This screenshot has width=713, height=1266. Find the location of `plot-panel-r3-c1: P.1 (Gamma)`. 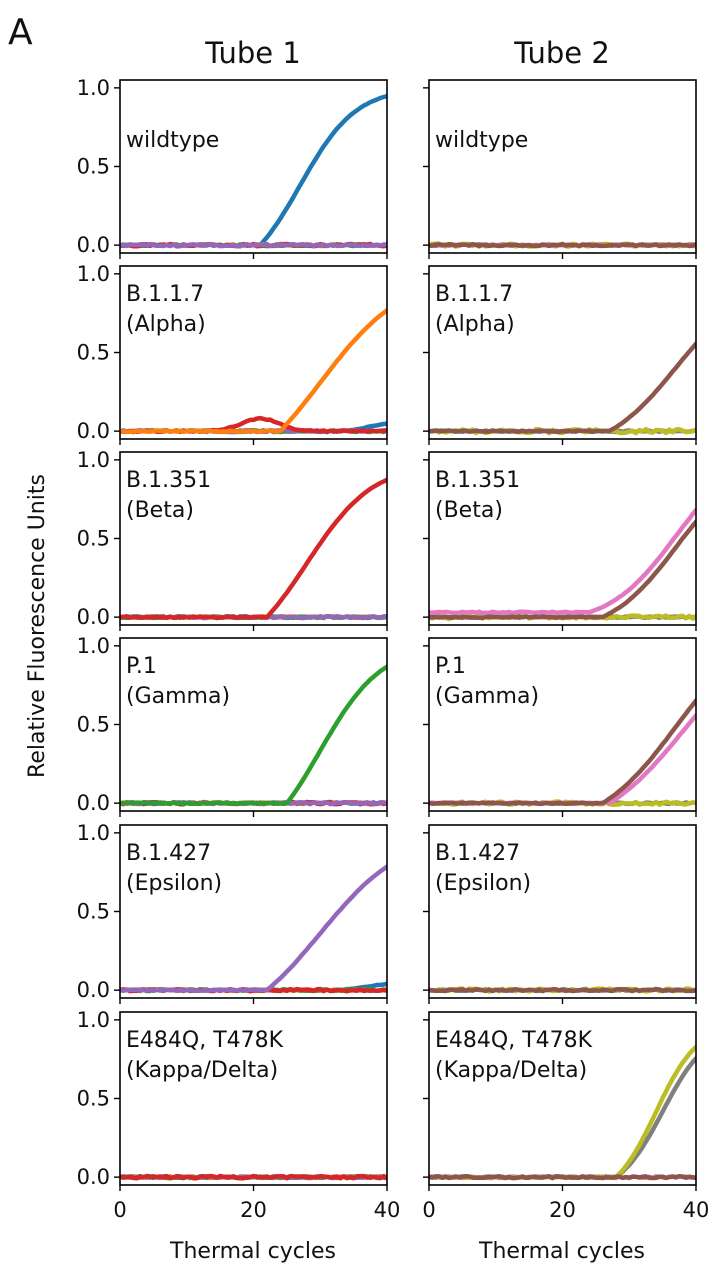

plot-panel-r3-c1: P.1 (Gamma) is located at coordinates (560, 727).